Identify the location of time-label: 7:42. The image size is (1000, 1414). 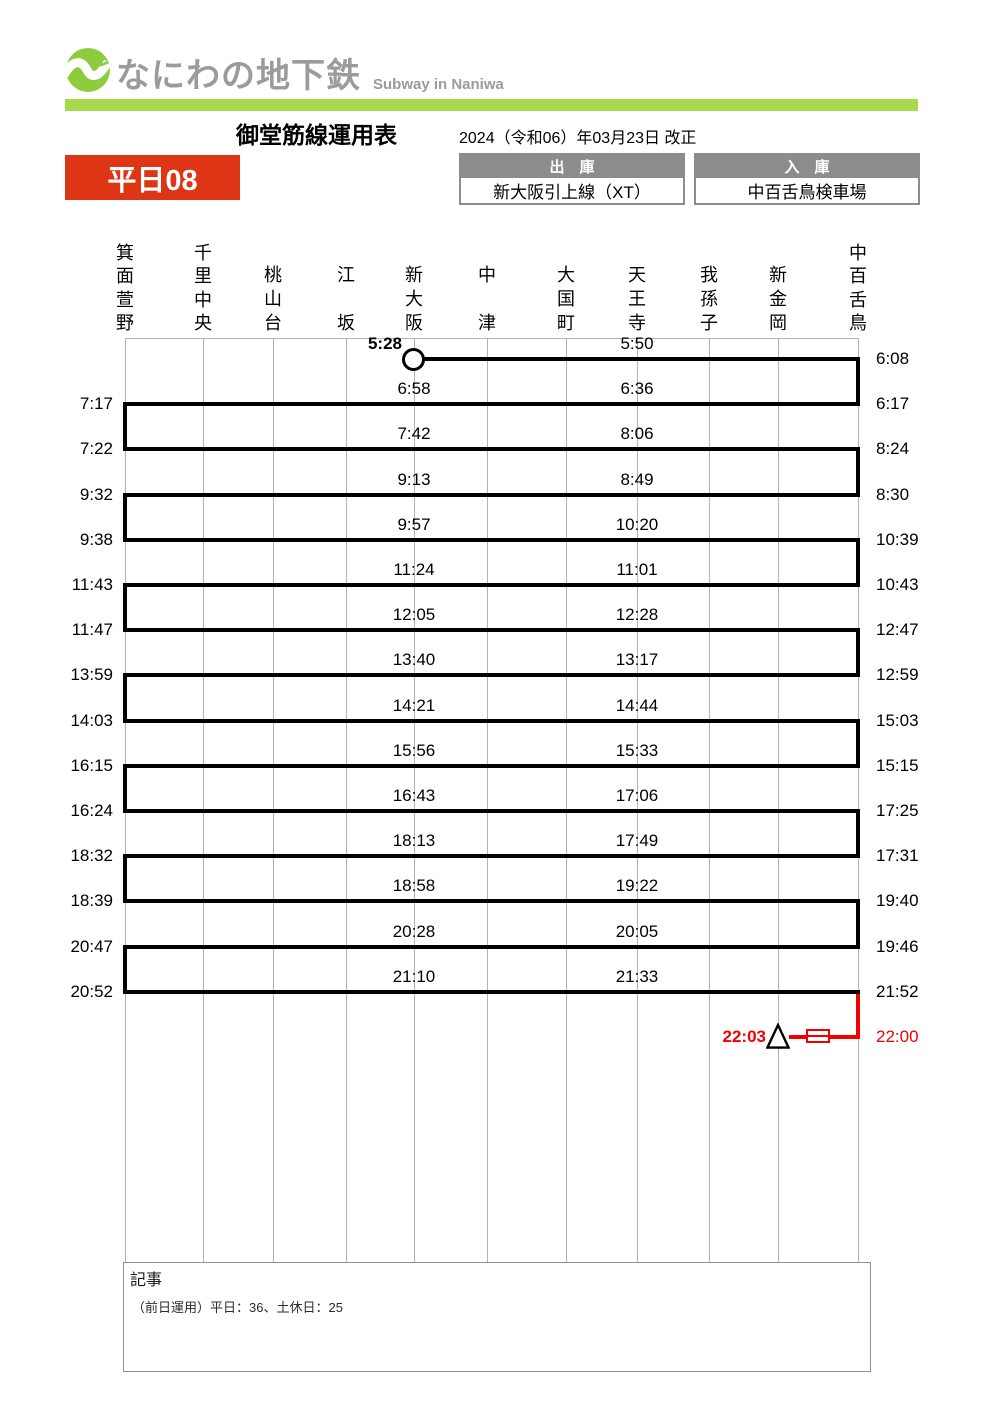
(414, 433).